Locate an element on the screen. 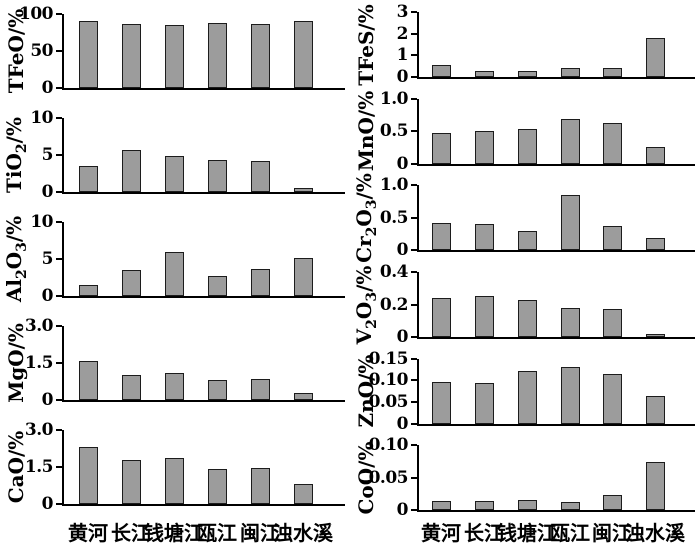 This screenshot has width=700, height=548. y-tick-label: 5 is located at coordinates (47, 259).